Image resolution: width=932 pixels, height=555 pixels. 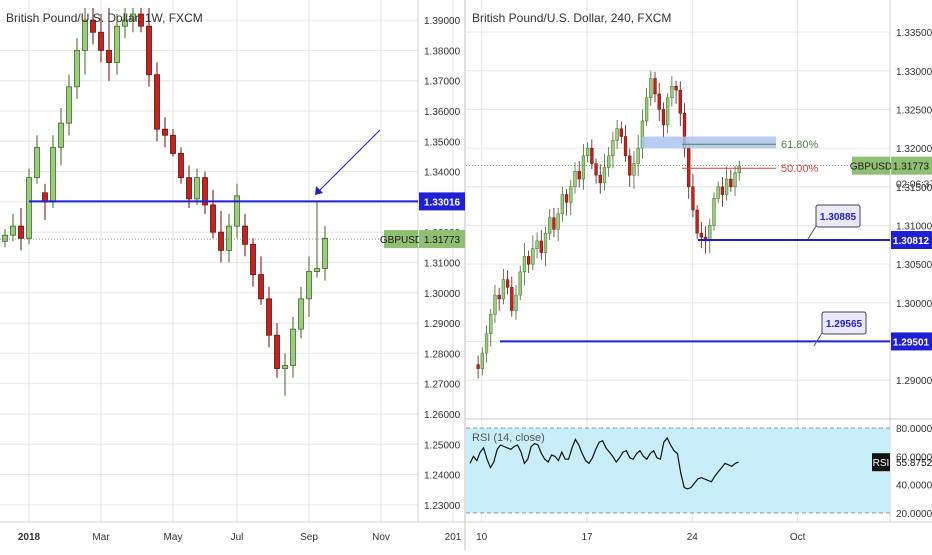 I want to click on h4-price-tick: 1.32500, so click(x=914, y=110).